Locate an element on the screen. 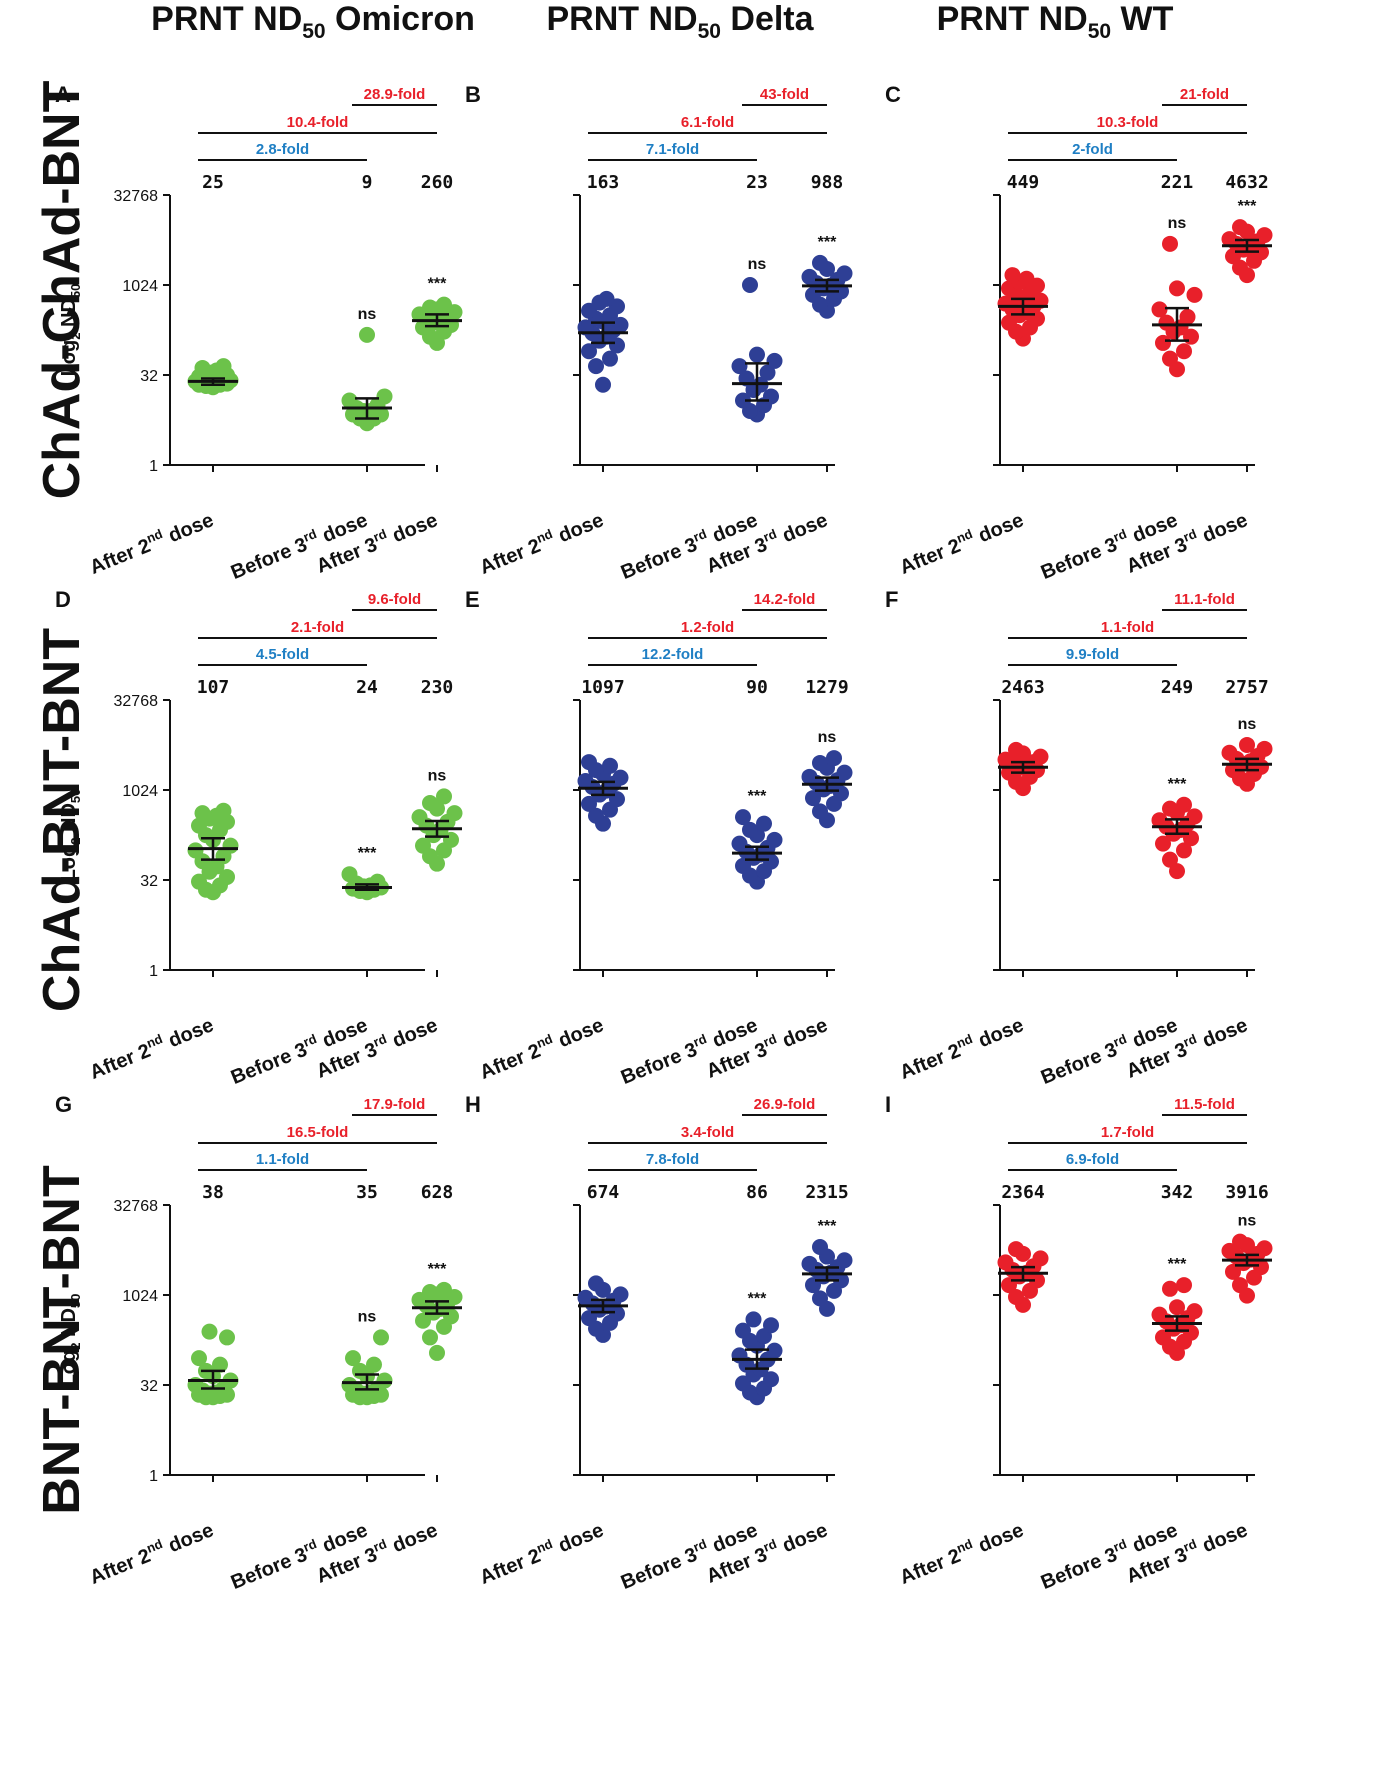 The image size is (1391, 1788). fold-label-F-1: 1.1-fold is located at coordinates (1127, 627).